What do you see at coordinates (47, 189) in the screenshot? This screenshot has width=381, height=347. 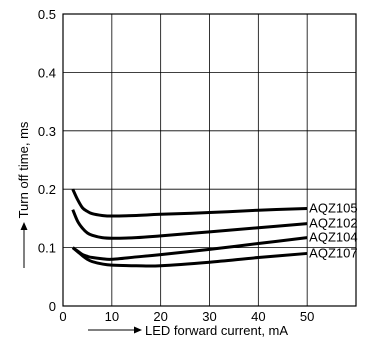 I see `y-tick-label: 0.2` at bounding box center [47, 189].